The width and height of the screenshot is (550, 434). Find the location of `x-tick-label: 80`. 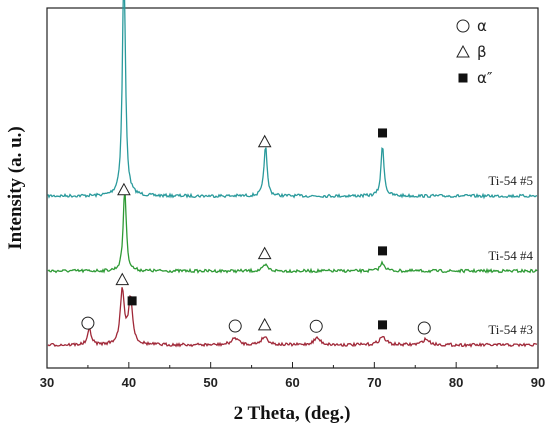

x-tick-label: 80 is located at coordinates (456, 382).